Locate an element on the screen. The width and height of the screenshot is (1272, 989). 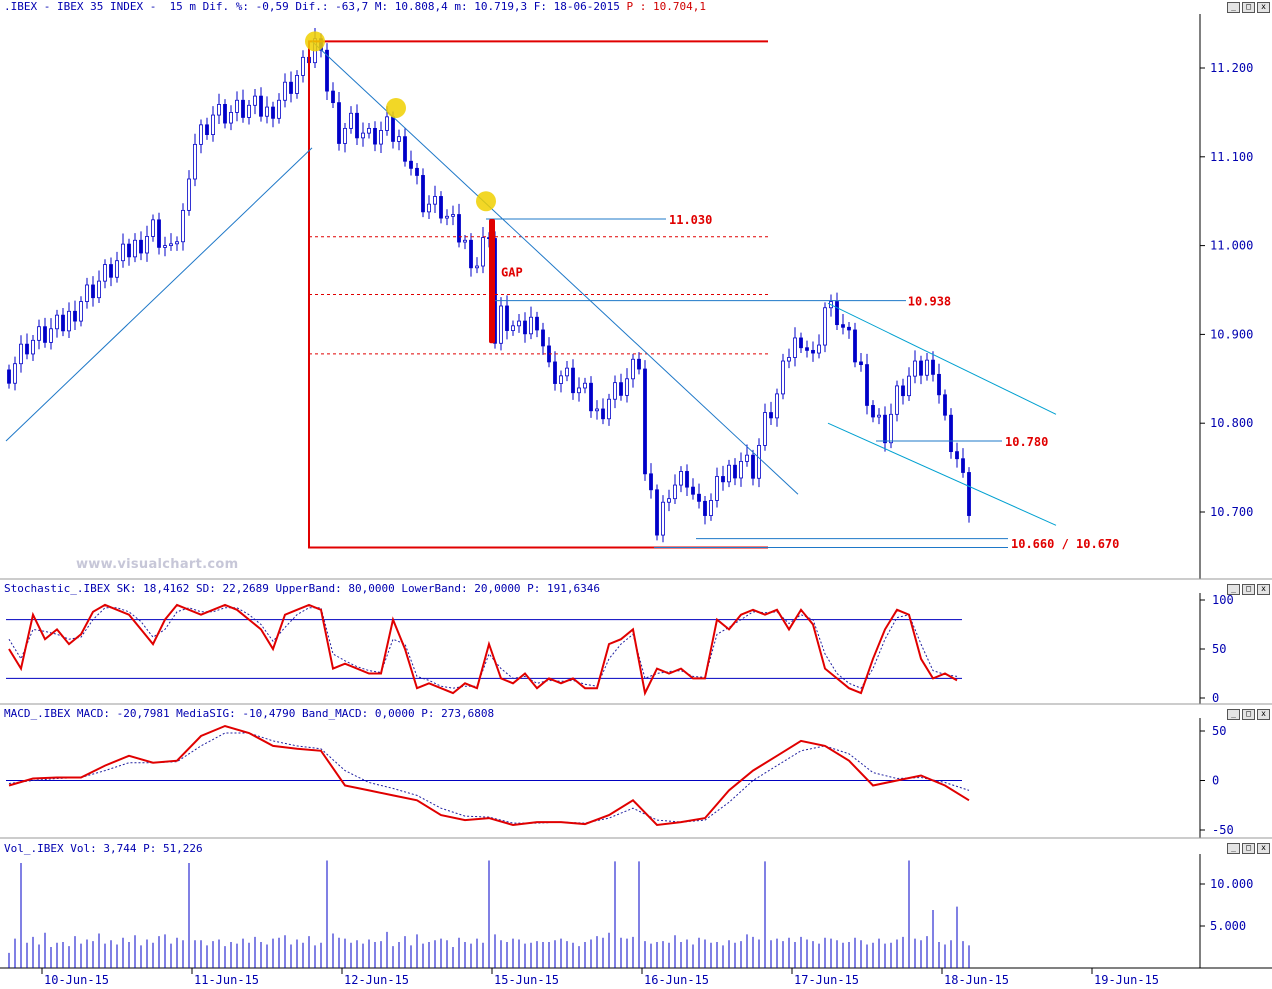
volume-window-buttons: _ □ x is located at coordinates (1248, 848).